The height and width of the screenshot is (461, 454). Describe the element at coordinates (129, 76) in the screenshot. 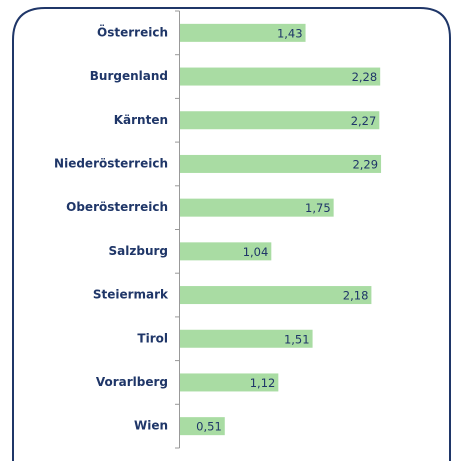

I see `category-label: Burgenland` at that location.